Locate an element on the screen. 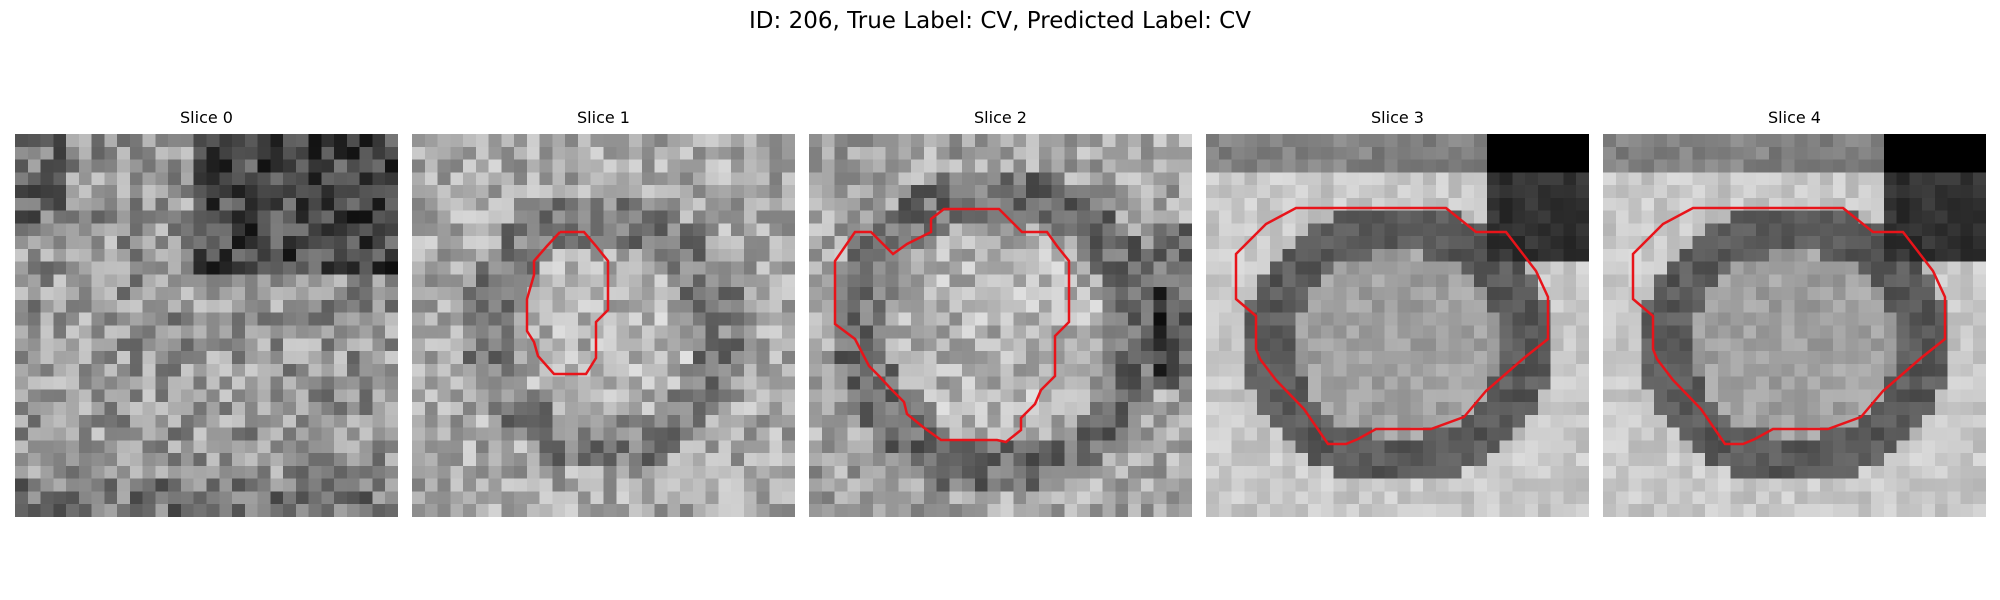  slice-panel-1: Slice 1 is located at coordinates (603, 313).